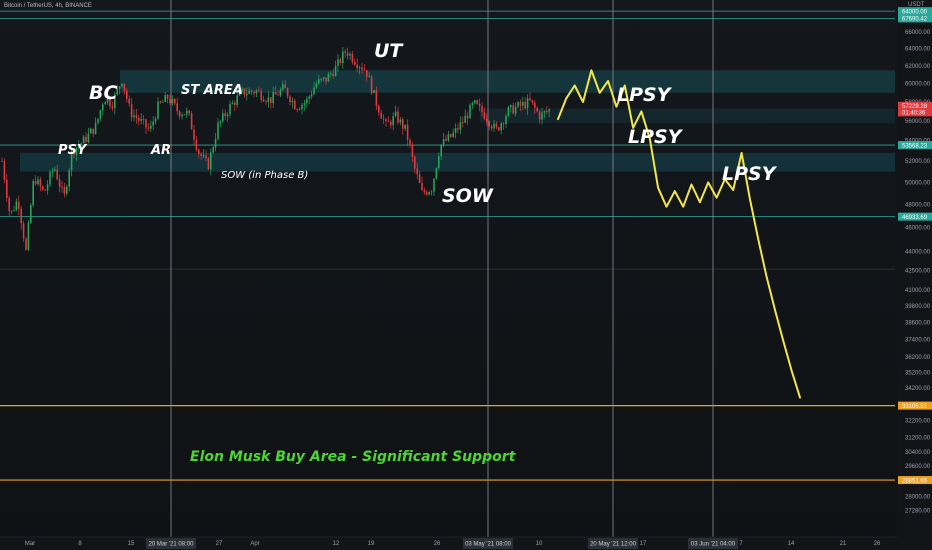 This screenshot has width=932, height=550. I want to click on time-label: 20 Mar '21 08:00, so click(172, 545).